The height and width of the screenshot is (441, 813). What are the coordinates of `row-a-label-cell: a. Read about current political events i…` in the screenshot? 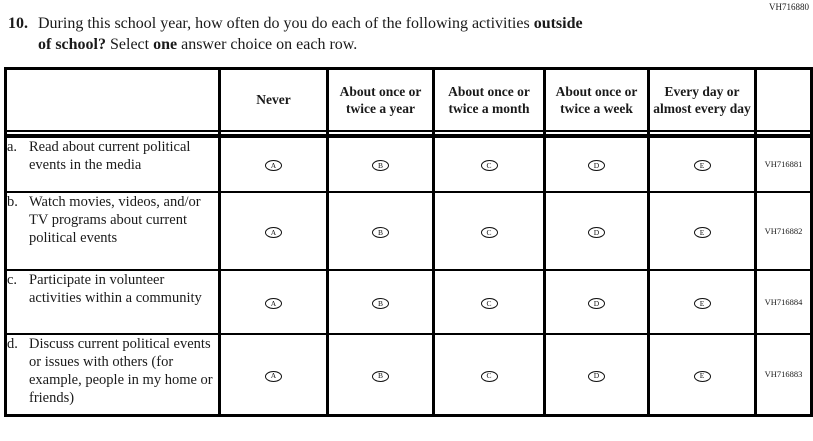 It's located at (112, 163).